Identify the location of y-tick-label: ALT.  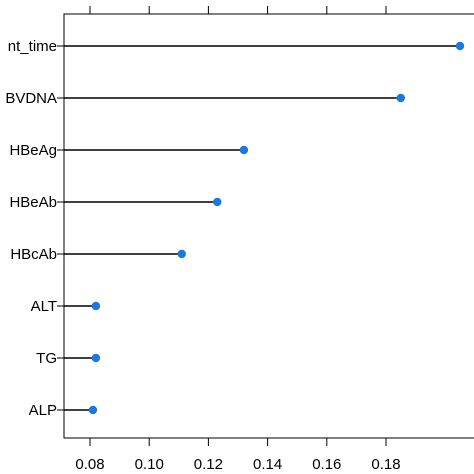
(44, 306).